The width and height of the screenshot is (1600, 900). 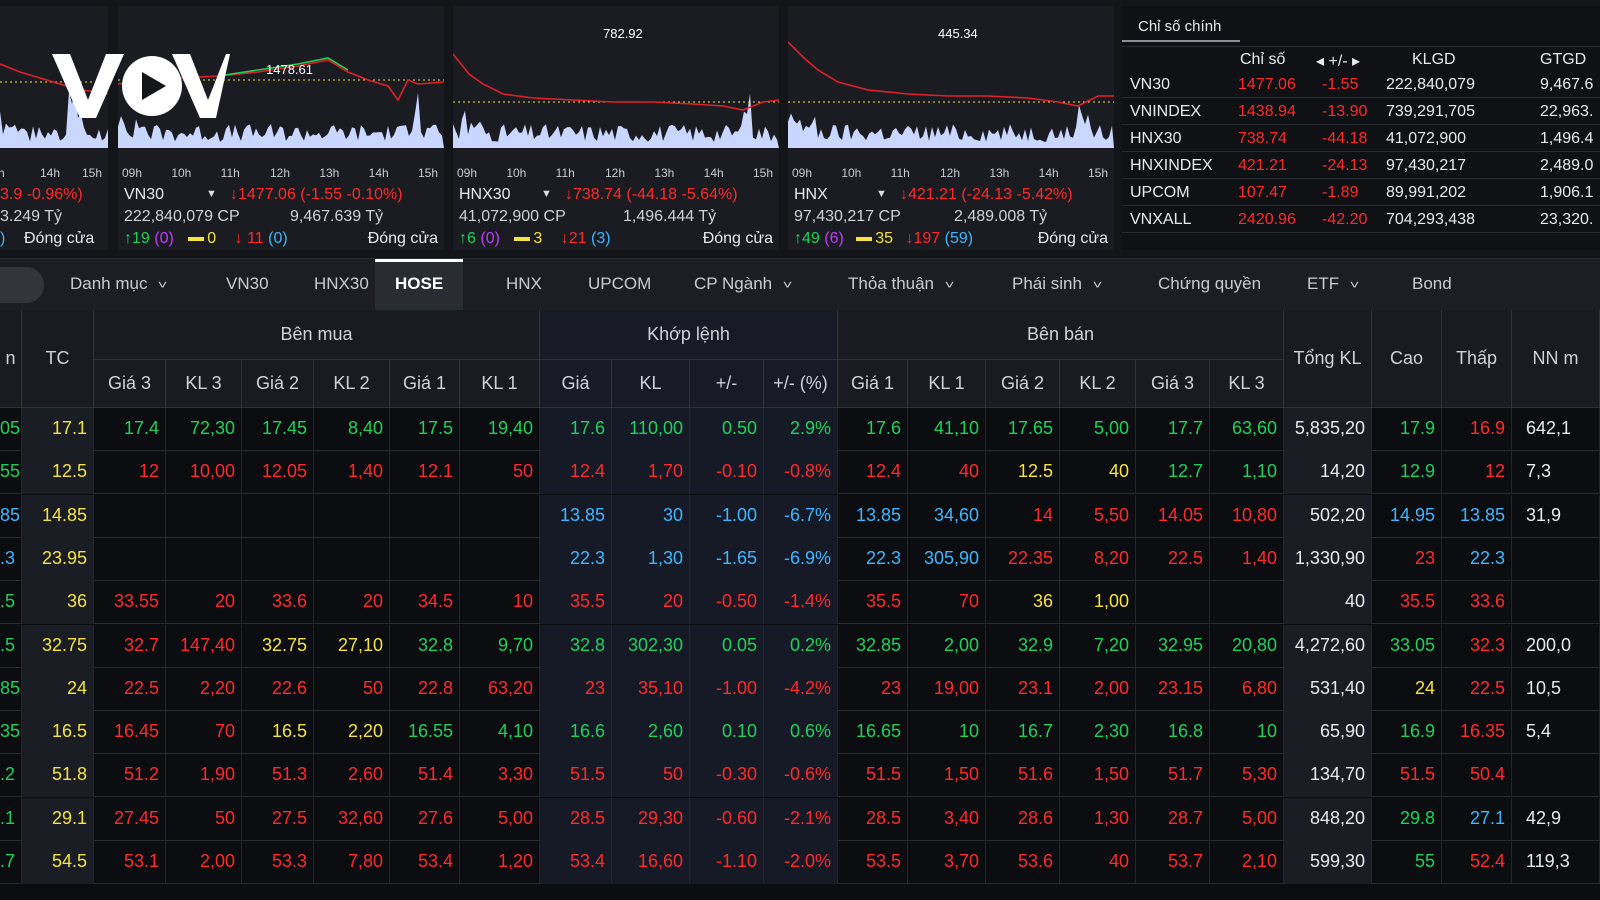 I want to click on table-cell: 848,20, so click(x=1328, y=819).